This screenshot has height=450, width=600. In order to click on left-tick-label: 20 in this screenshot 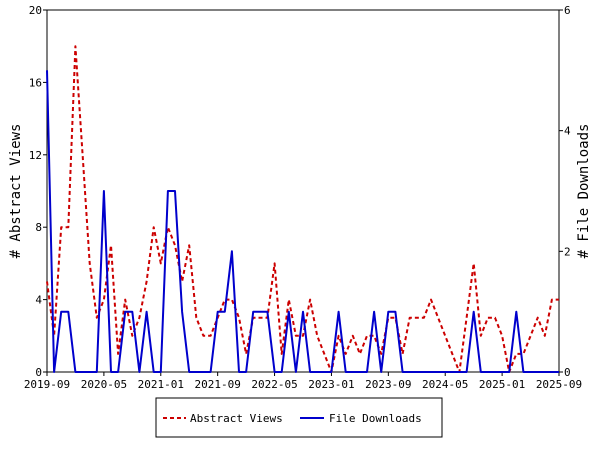, I will do `click(35, 10)`.